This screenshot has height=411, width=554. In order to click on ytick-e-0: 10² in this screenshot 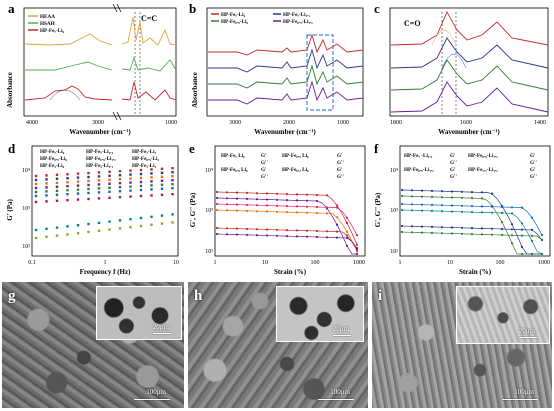, I will do `click(209, 252)`.